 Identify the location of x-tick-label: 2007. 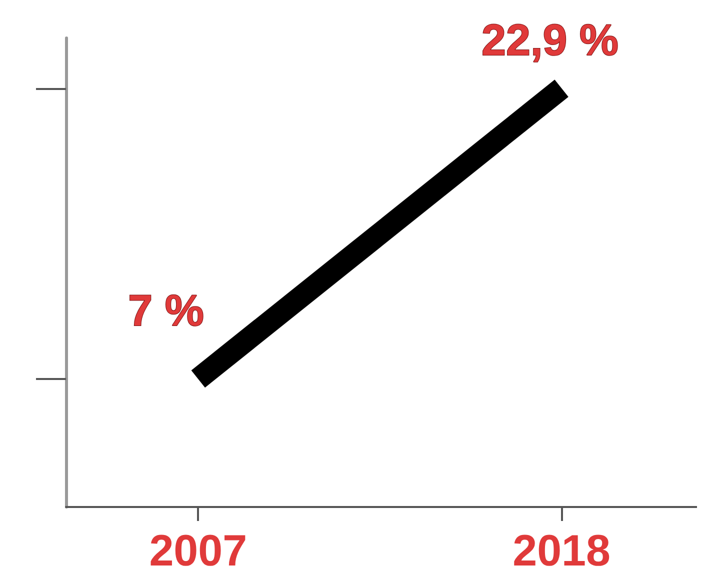
(198, 551).